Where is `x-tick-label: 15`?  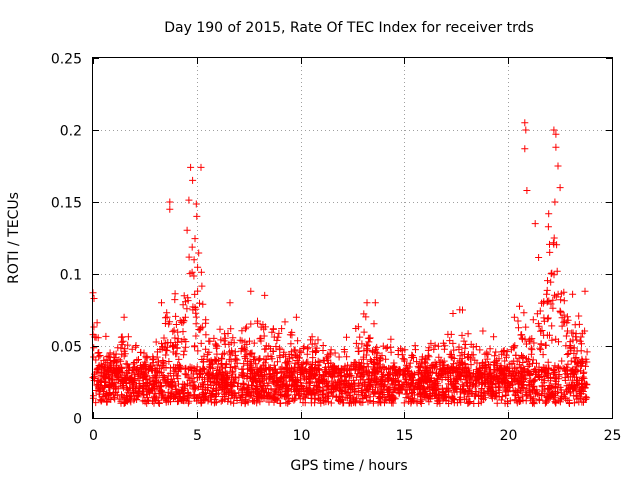
x-tick-label: 15 is located at coordinates (405, 436).